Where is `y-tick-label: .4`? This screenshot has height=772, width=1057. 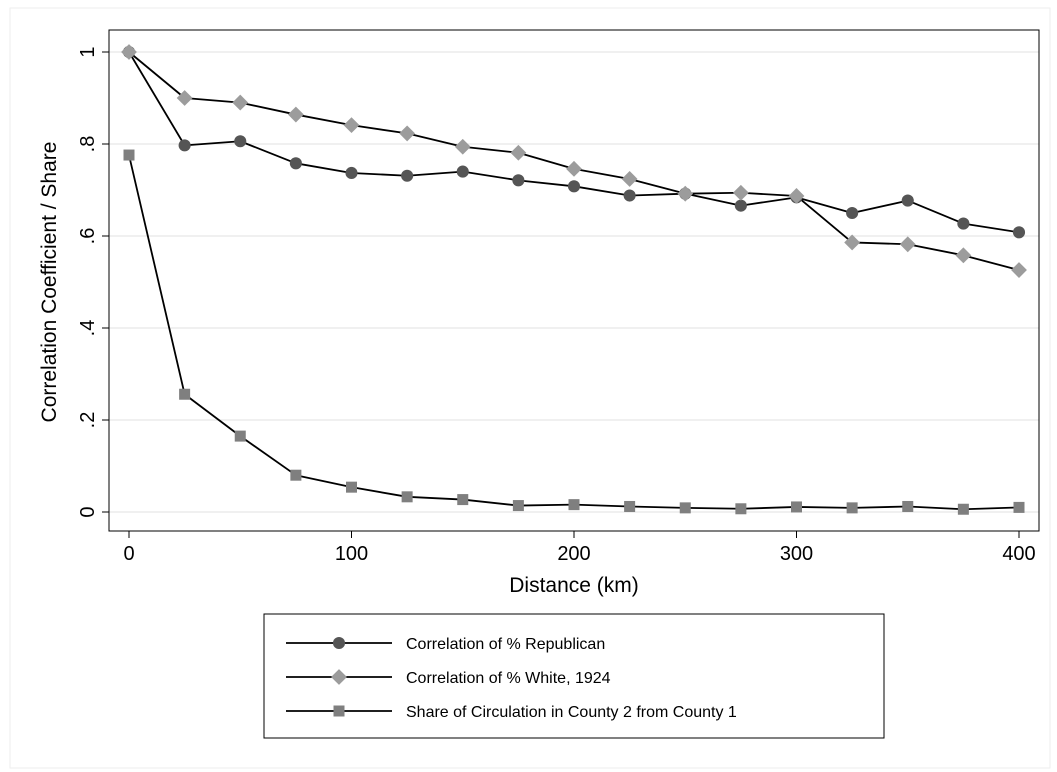
y-tick-label: .4 is located at coordinates (88, 328).